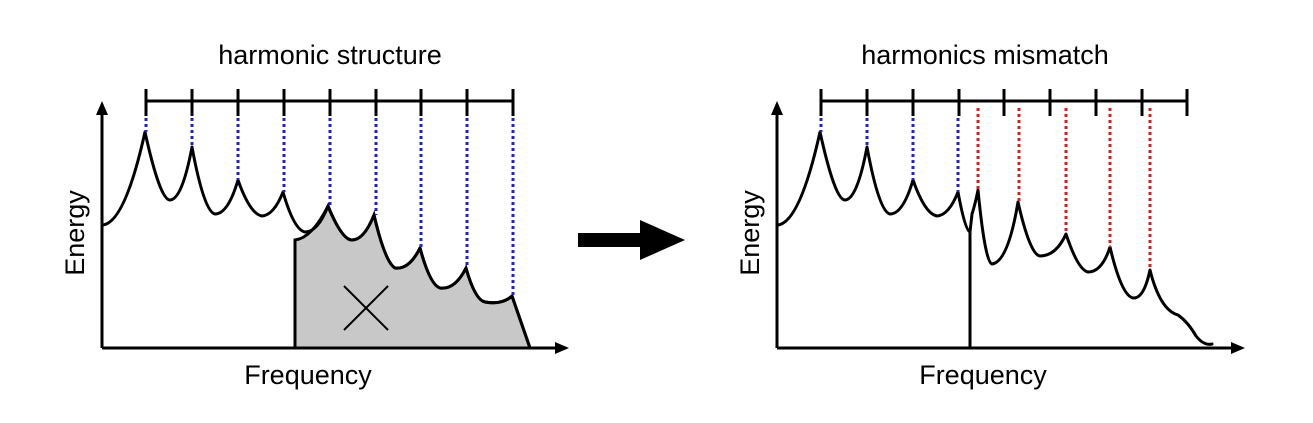  Describe the element at coordinates (889, 155) in the screenshot. I see `right-matched-markers` at that location.